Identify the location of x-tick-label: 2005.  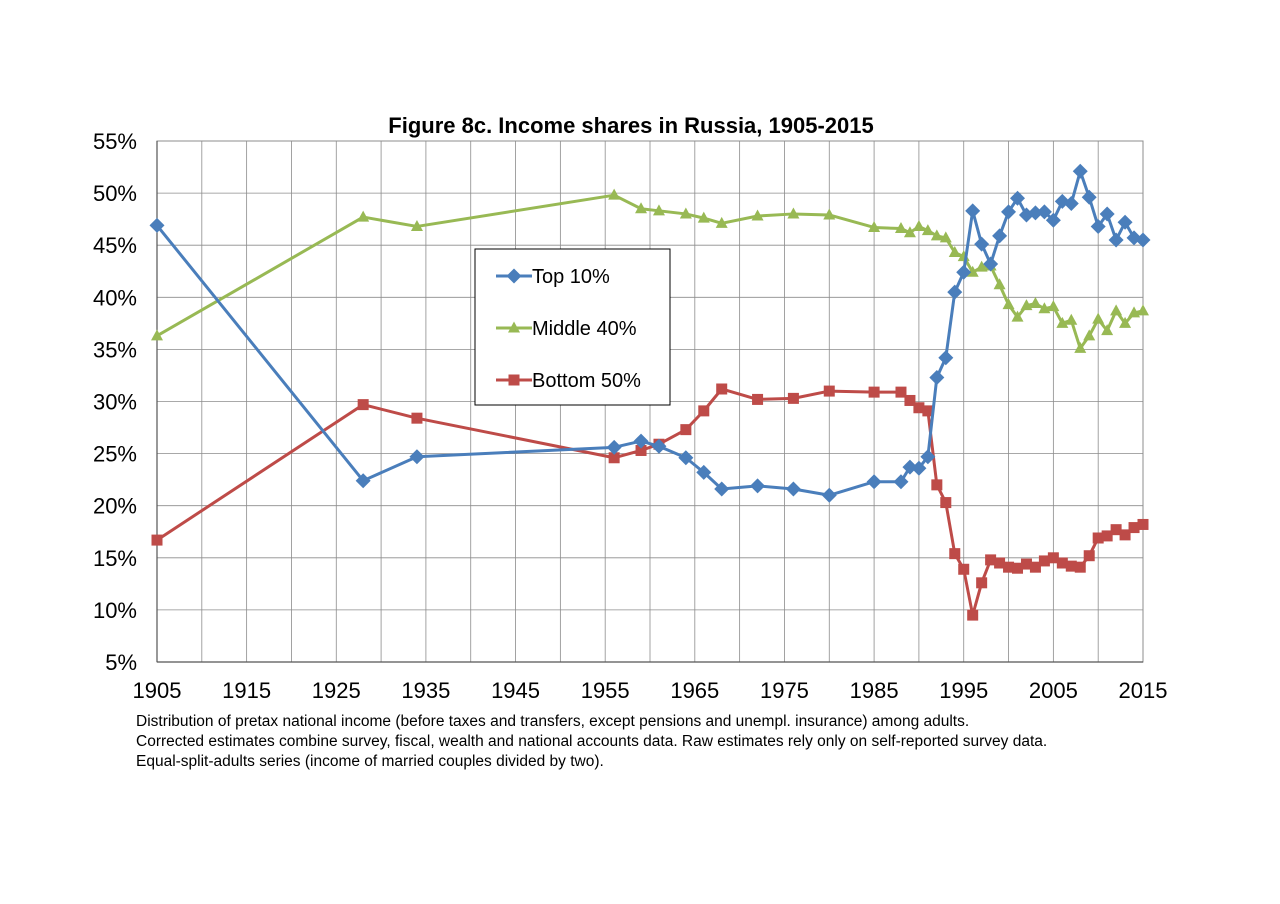
(1053, 690).